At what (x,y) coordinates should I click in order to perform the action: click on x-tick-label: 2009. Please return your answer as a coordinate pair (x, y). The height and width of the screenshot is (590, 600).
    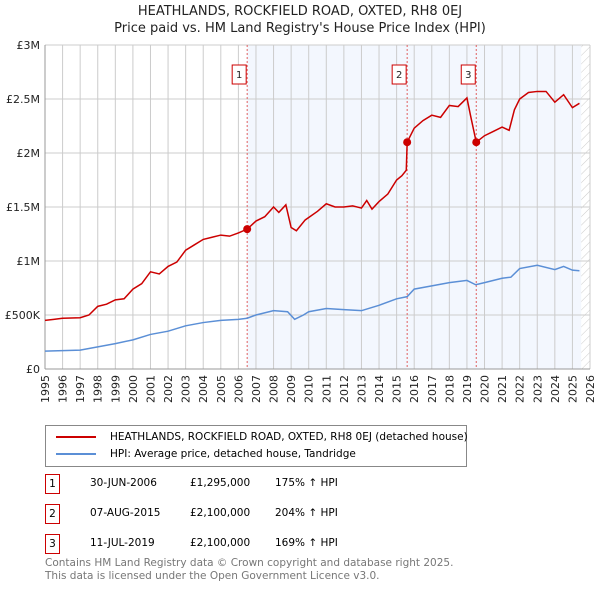
    Looking at the image, I should click on (291, 389).